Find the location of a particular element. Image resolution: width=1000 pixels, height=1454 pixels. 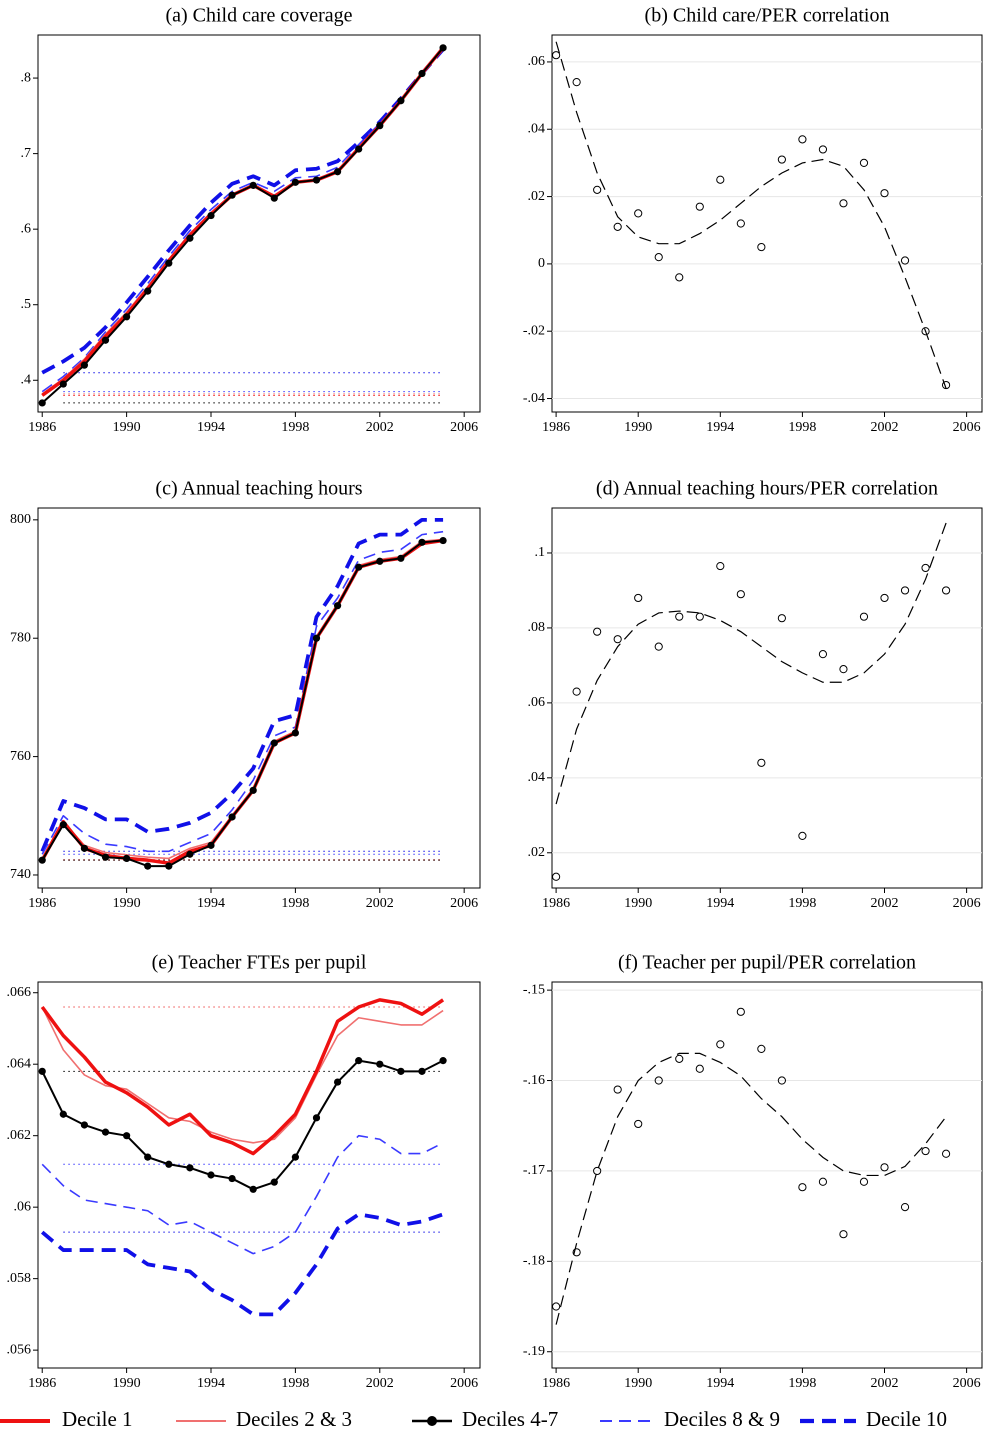

y-tick-label: .6 is located at coordinates (26, 228).